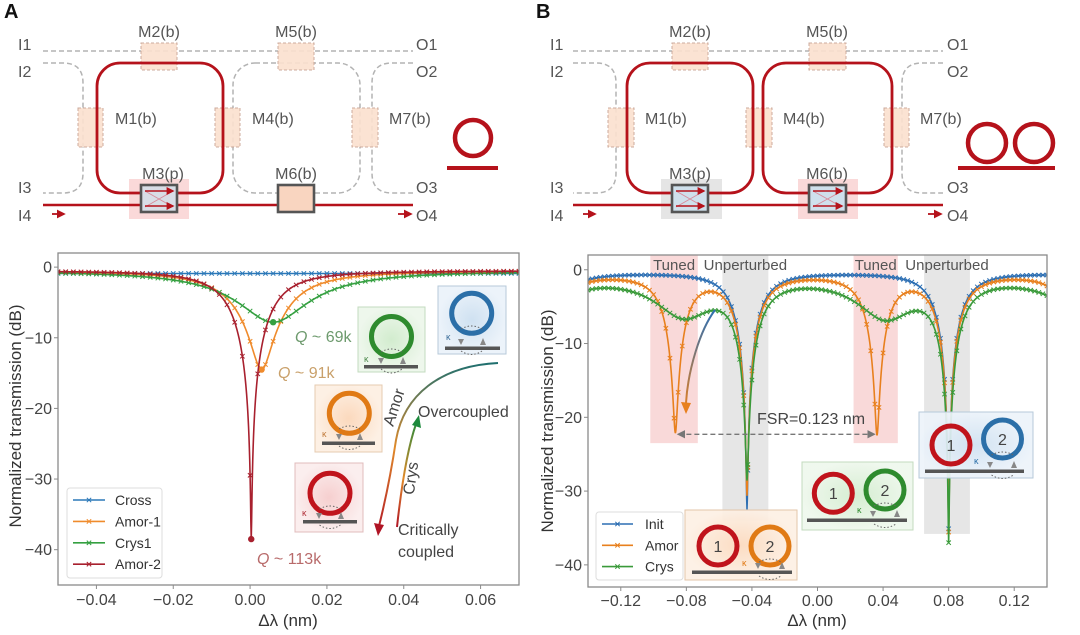 This screenshot has width=1080, height=635. Describe the element at coordinates (633, 524) in the screenshot. I see `legend-item-init: Init` at that location.